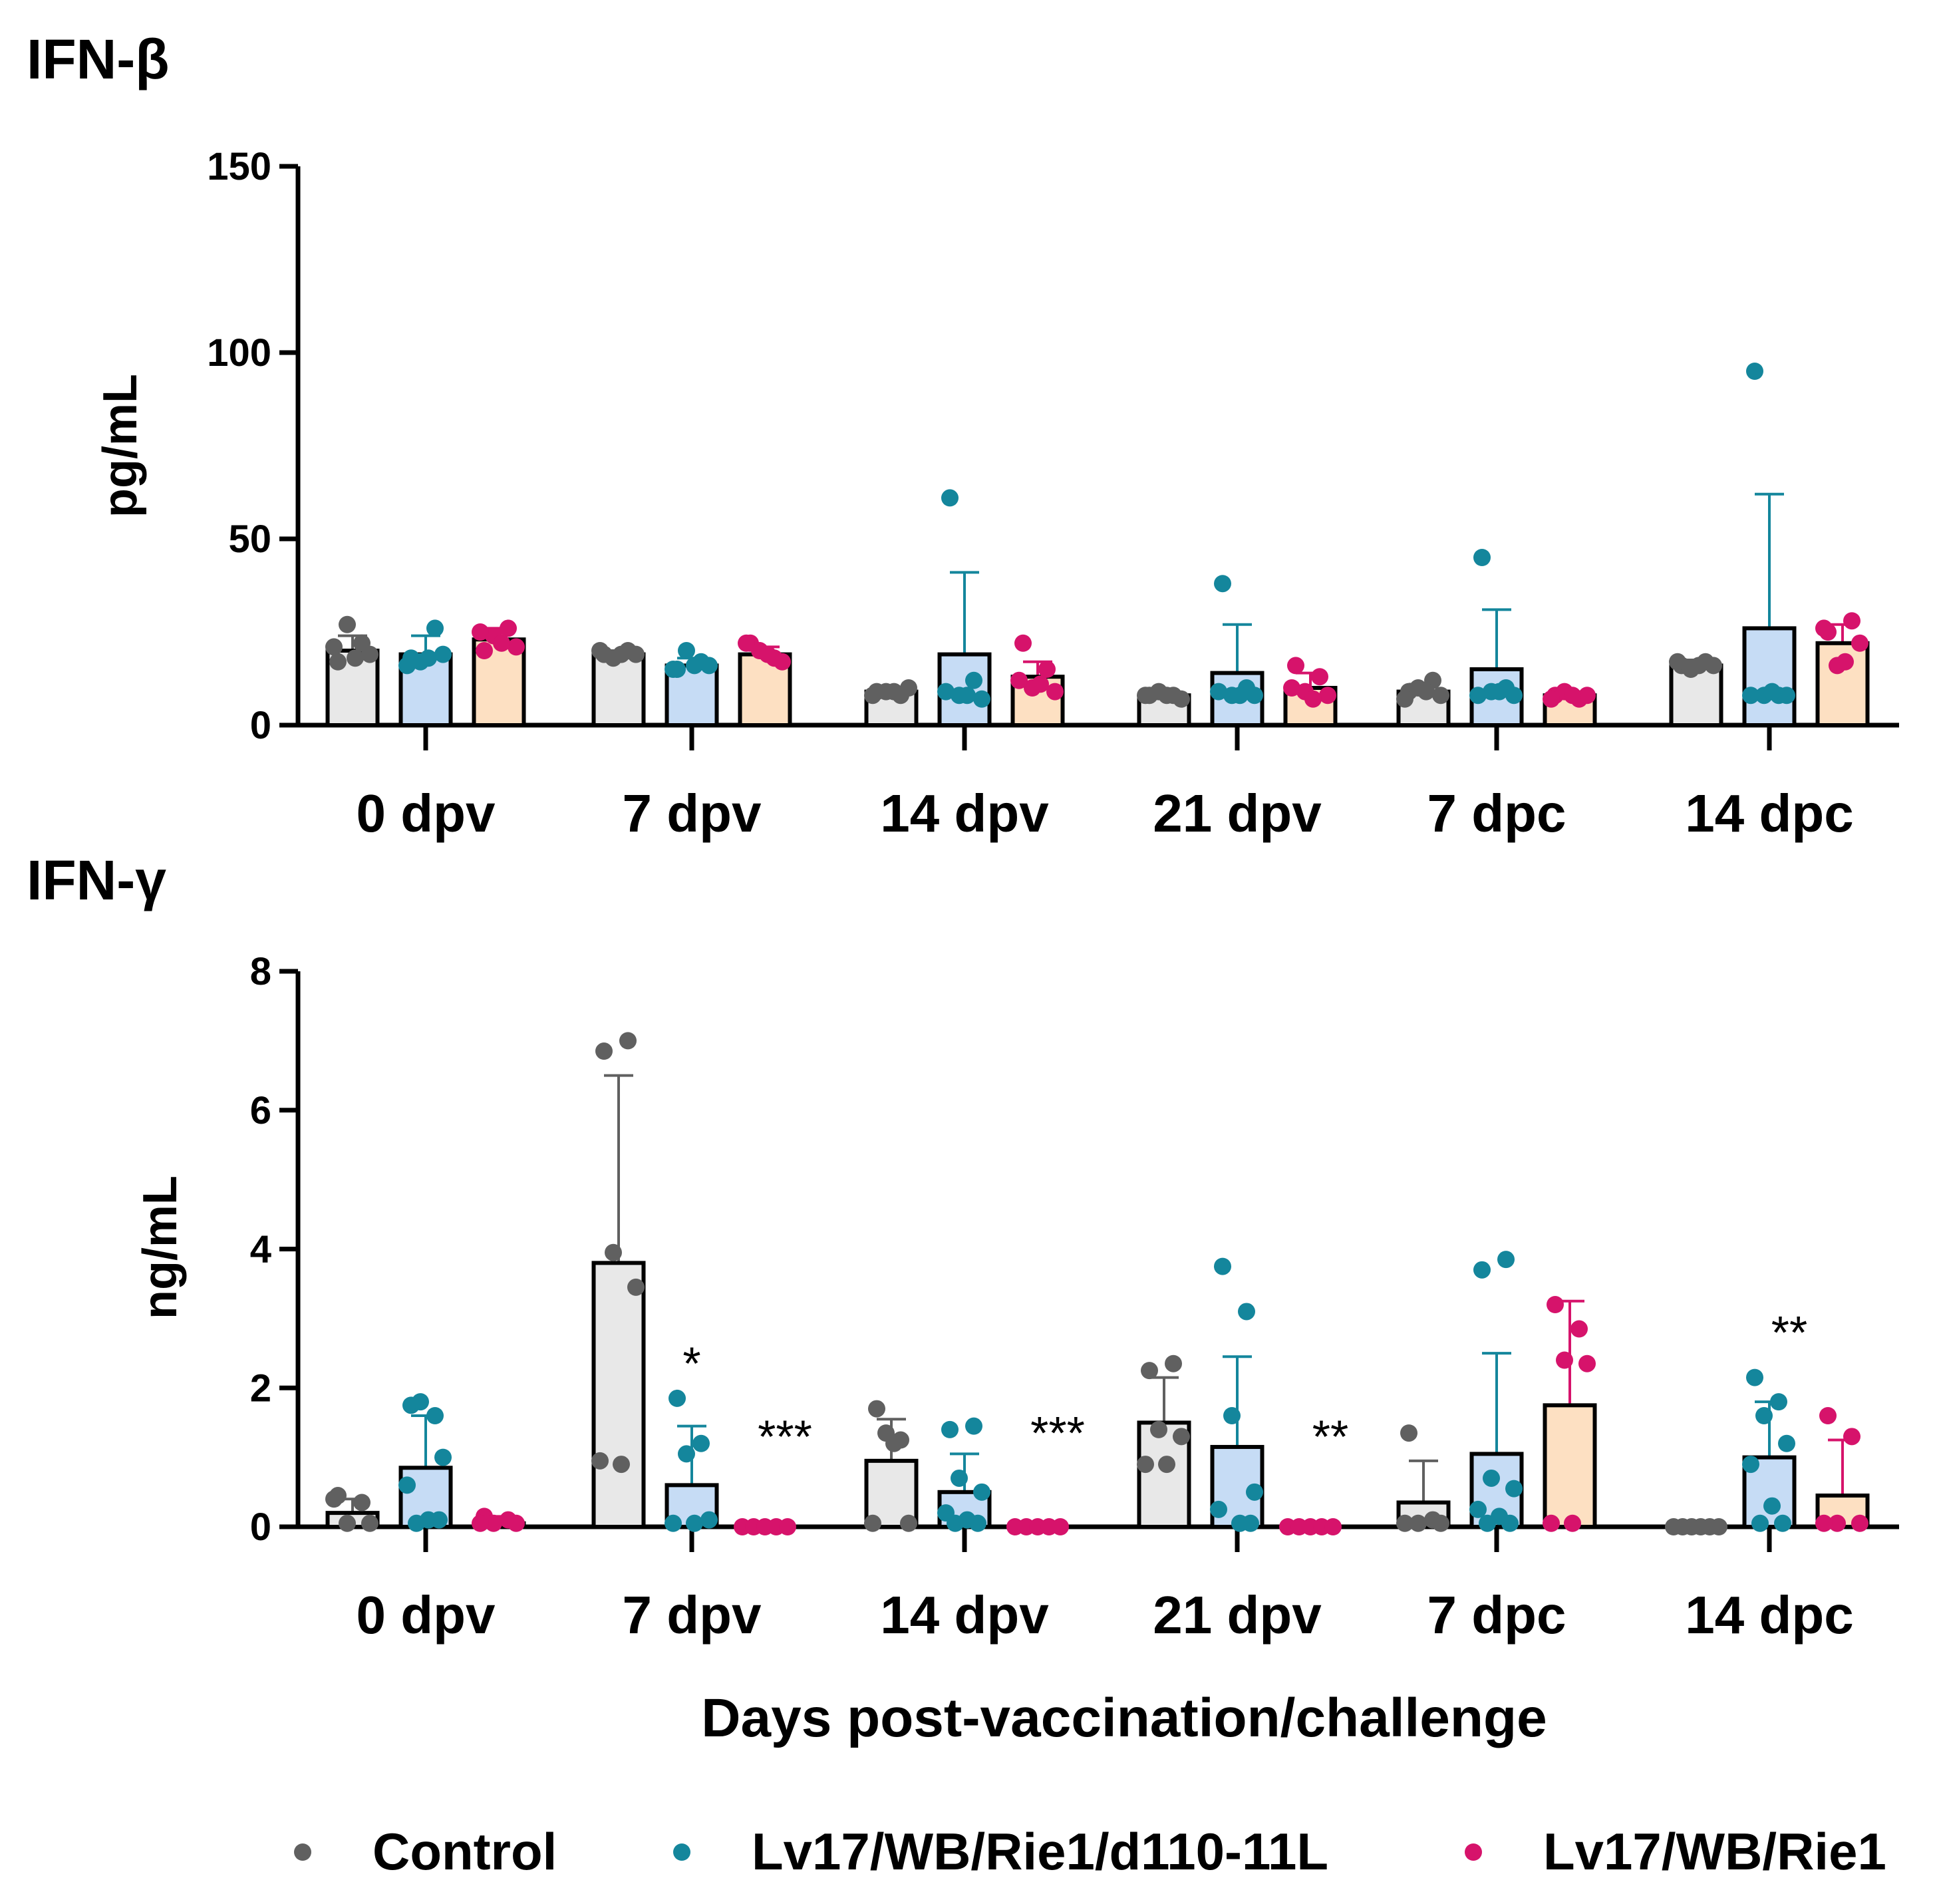 This screenshot has height=1904, width=1933. I want to click on y-tick-label: 150, so click(239, 166).